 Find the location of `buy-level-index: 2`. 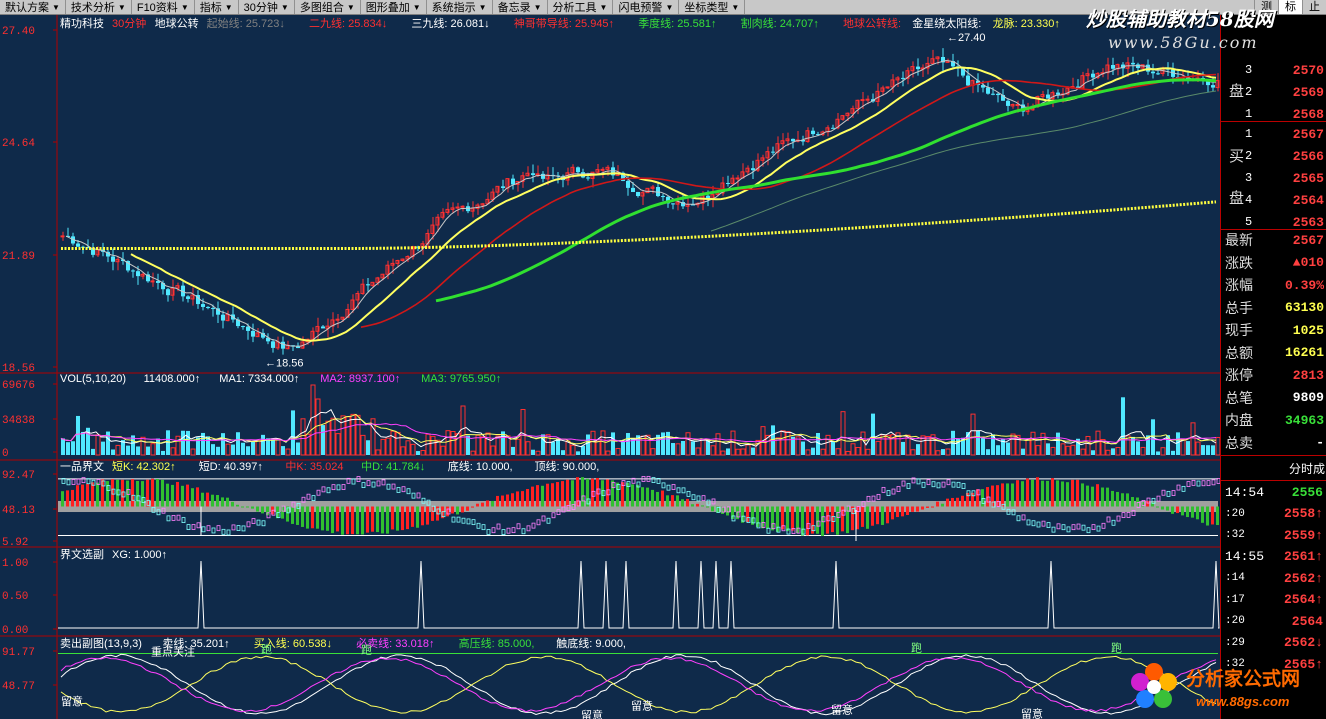

buy-level-index: 2 is located at coordinates (1249, 156).